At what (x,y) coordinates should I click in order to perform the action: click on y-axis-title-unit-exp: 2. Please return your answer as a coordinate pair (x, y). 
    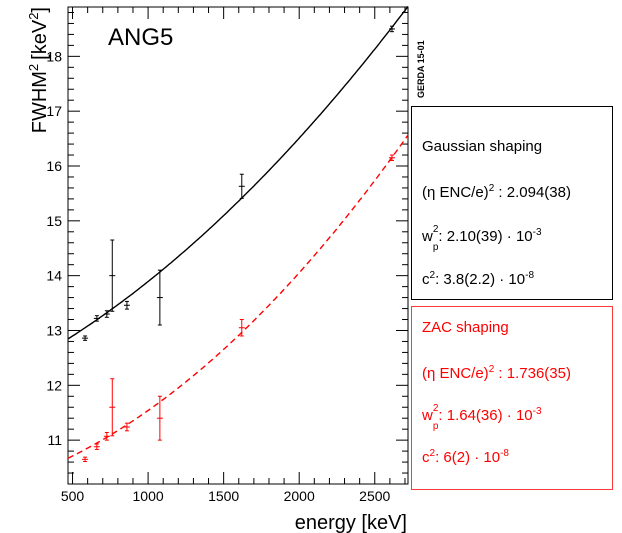
    Looking at the image, I should click on (33, 16).